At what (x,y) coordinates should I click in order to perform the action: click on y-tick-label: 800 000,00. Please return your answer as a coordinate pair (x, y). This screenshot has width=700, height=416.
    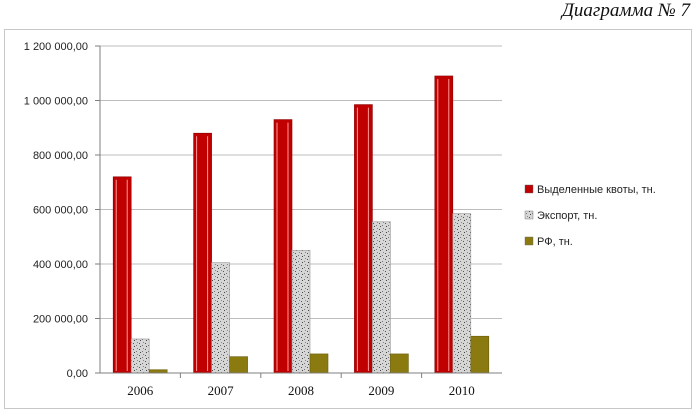
    Looking at the image, I should click on (60, 156).